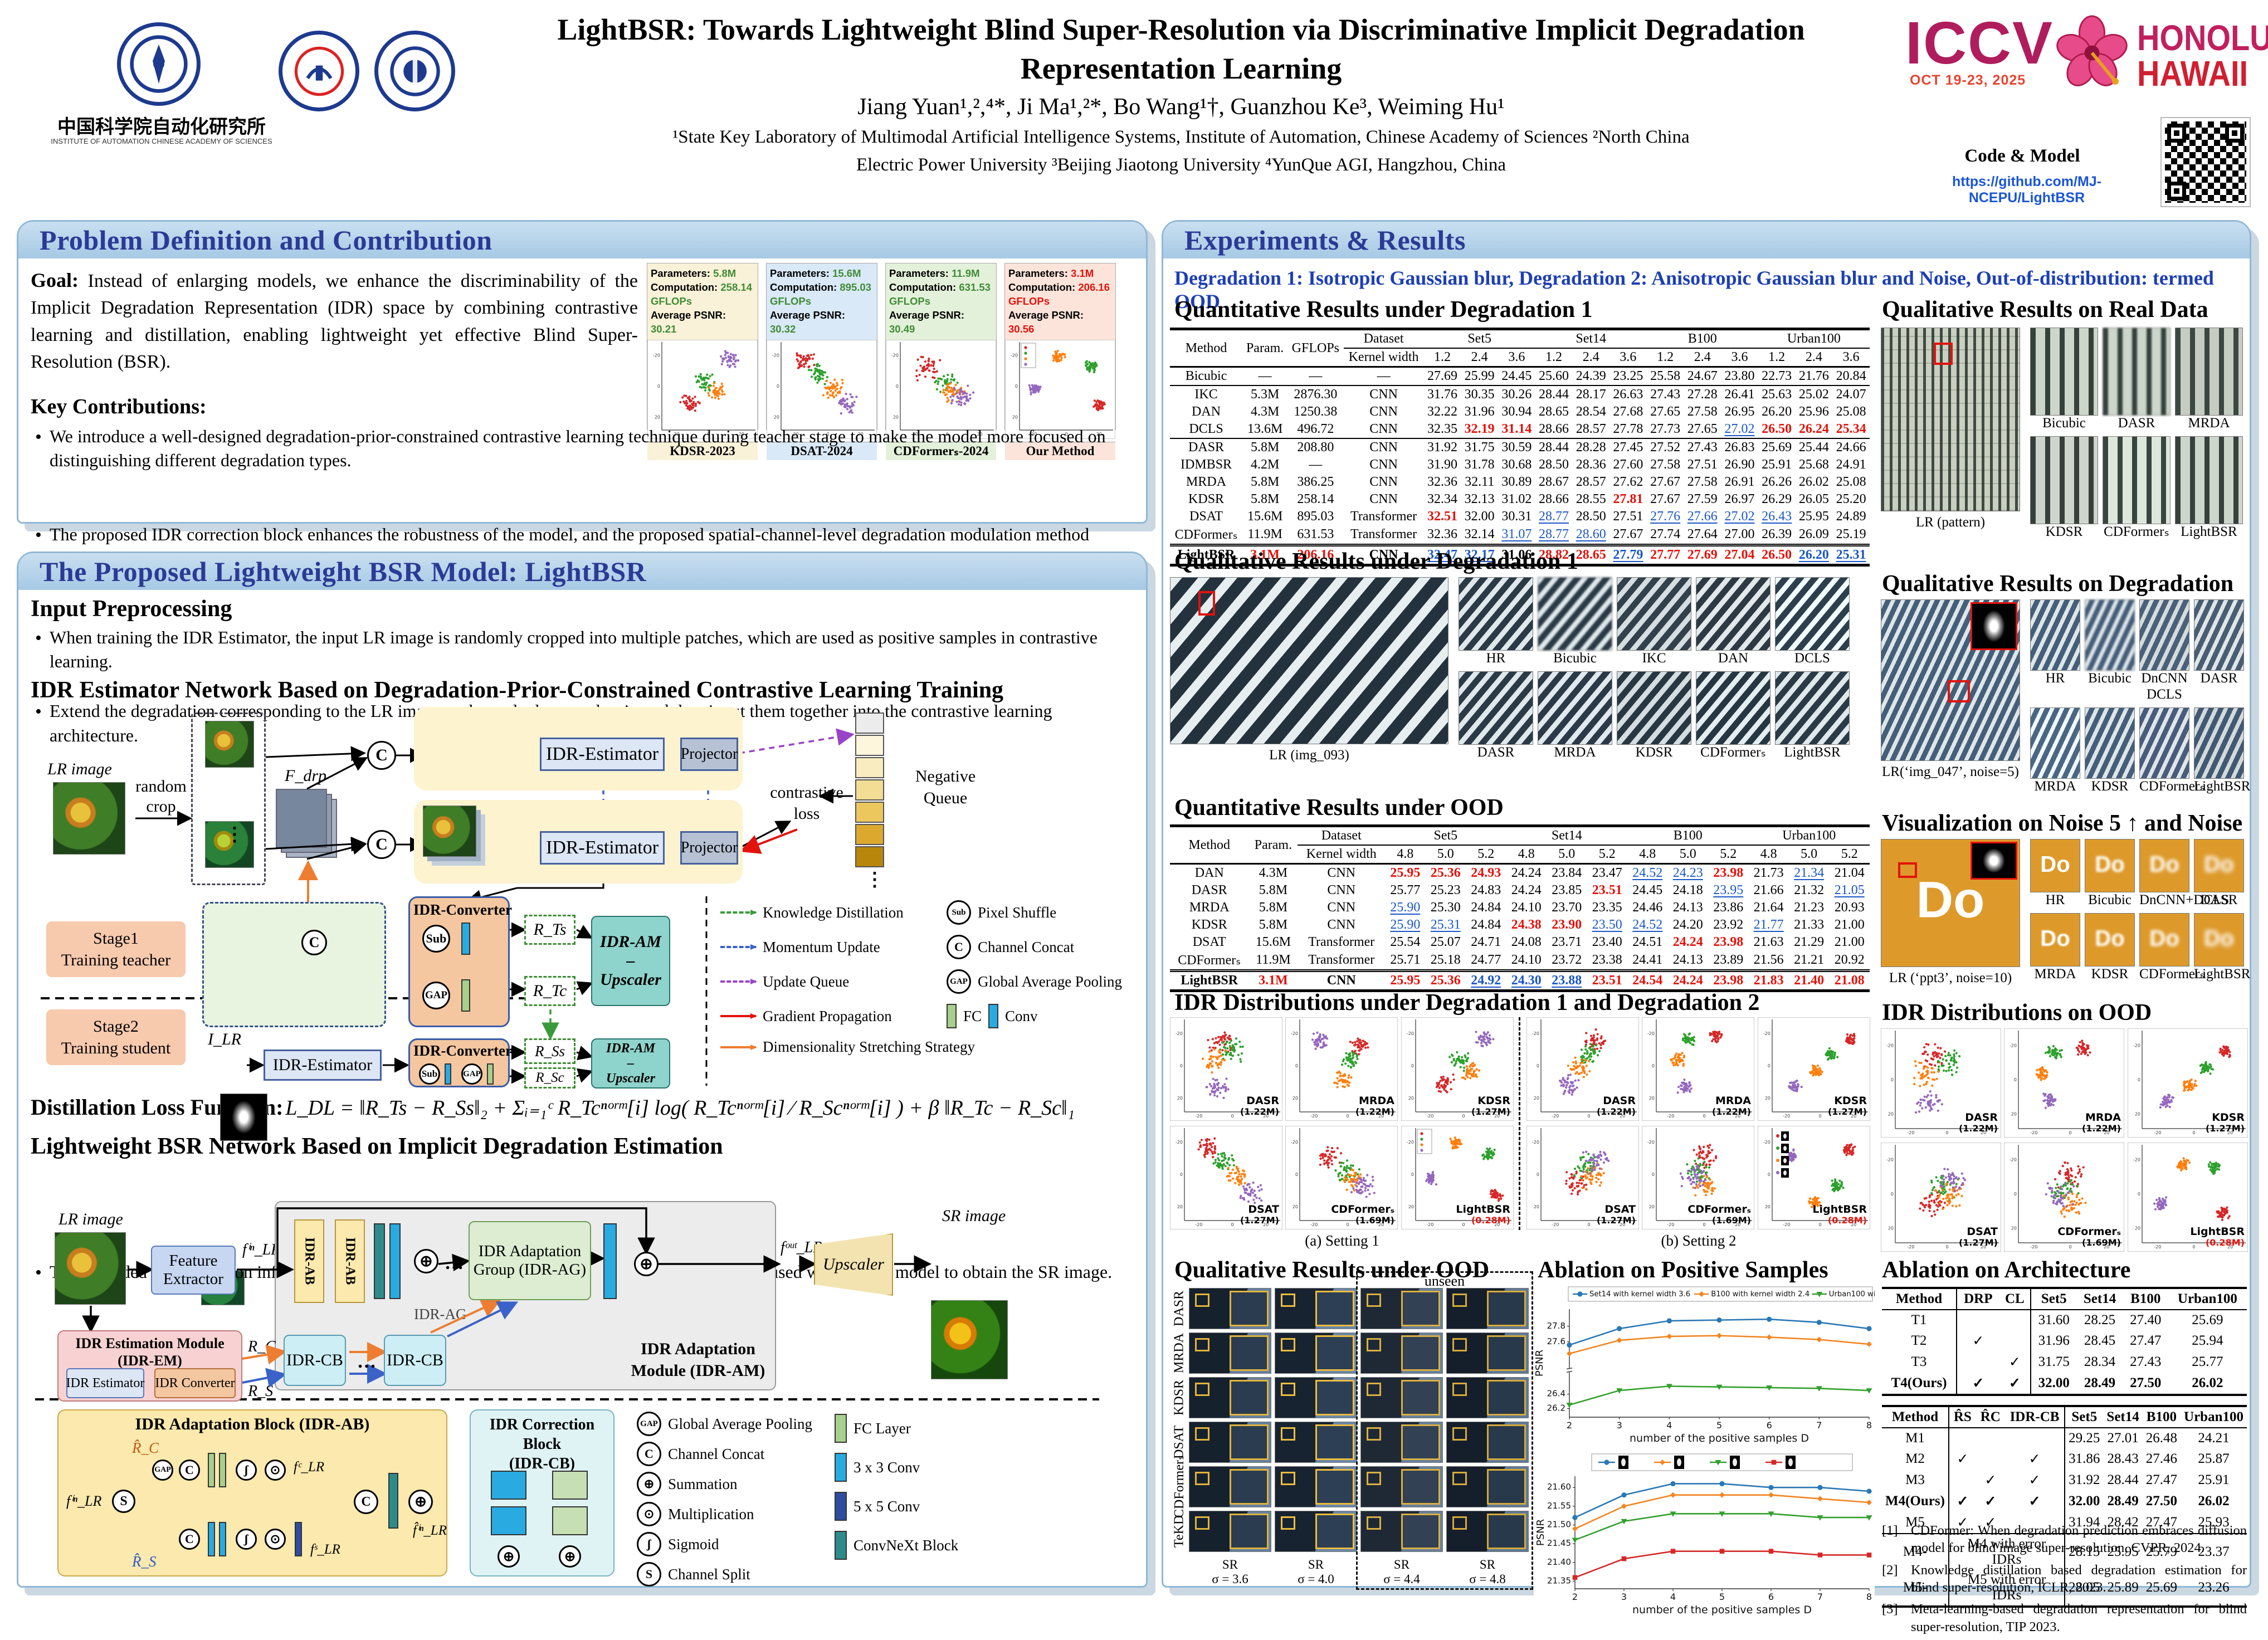  What do you see at coordinates (1442, 482) in the screenshot?
I see `cell-value: 32.36` at bounding box center [1442, 482].